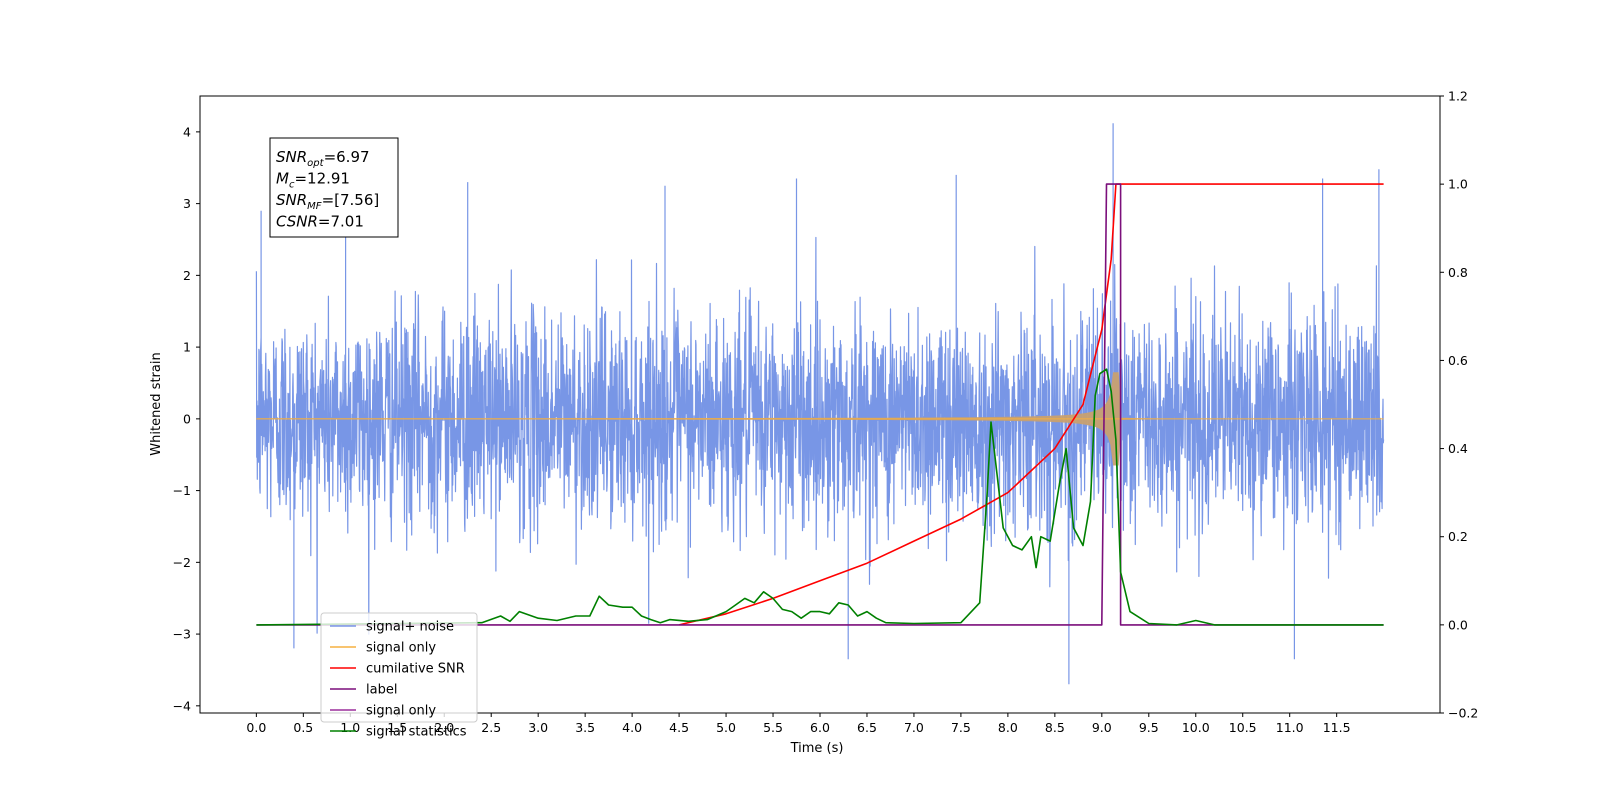 Image resolution: width=1600 pixels, height=804 pixels. Describe the element at coordinates (1196, 727) in the screenshot. I see `x-tick-label: 10.0` at that location.